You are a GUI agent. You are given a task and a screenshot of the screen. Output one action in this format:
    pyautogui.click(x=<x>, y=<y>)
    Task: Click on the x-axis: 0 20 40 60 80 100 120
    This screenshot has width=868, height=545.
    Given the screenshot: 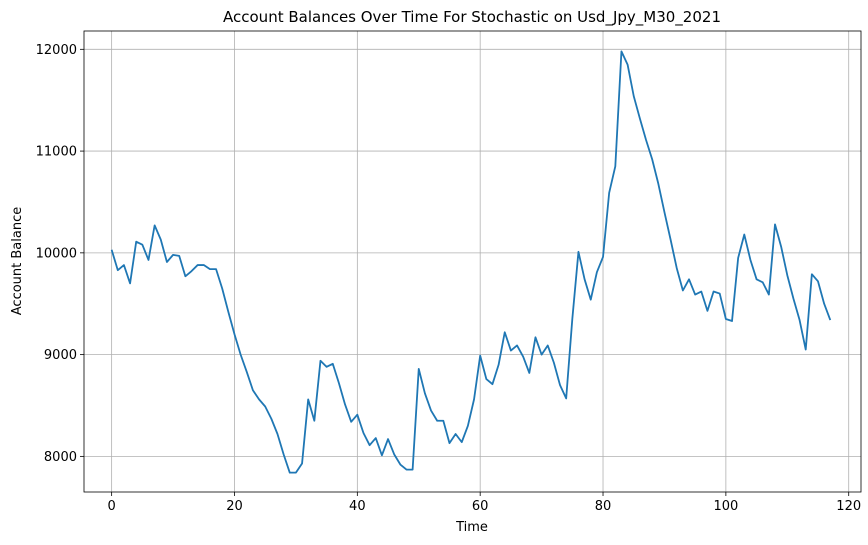 What is the action you would take?
    pyautogui.click(x=484, y=503)
    